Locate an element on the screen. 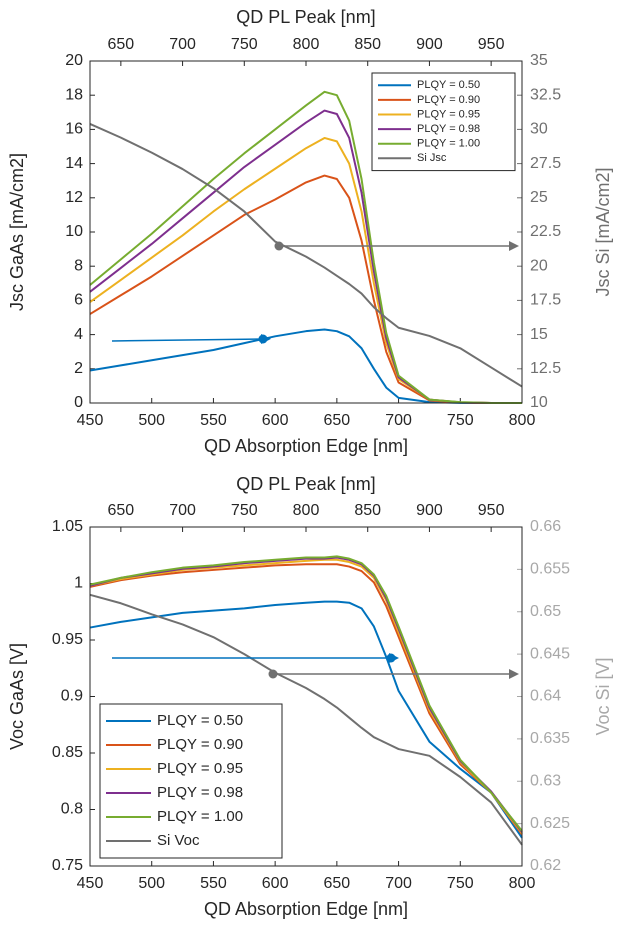 The image size is (630, 926). y2-tick-label: 0.62 is located at coordinates (545, 865).